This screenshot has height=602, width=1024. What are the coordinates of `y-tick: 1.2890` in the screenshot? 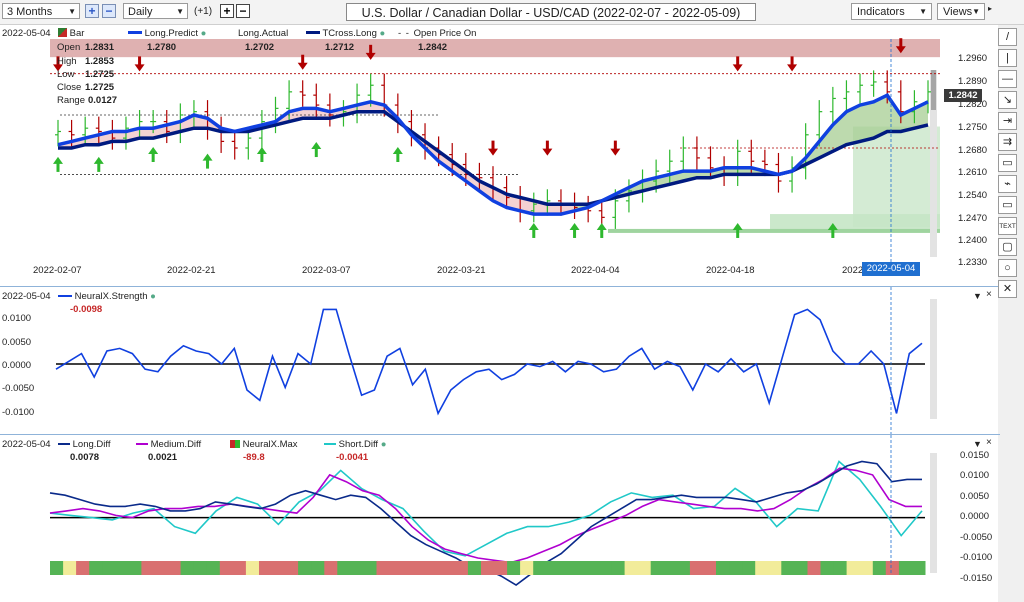 It's located at (973, 81).